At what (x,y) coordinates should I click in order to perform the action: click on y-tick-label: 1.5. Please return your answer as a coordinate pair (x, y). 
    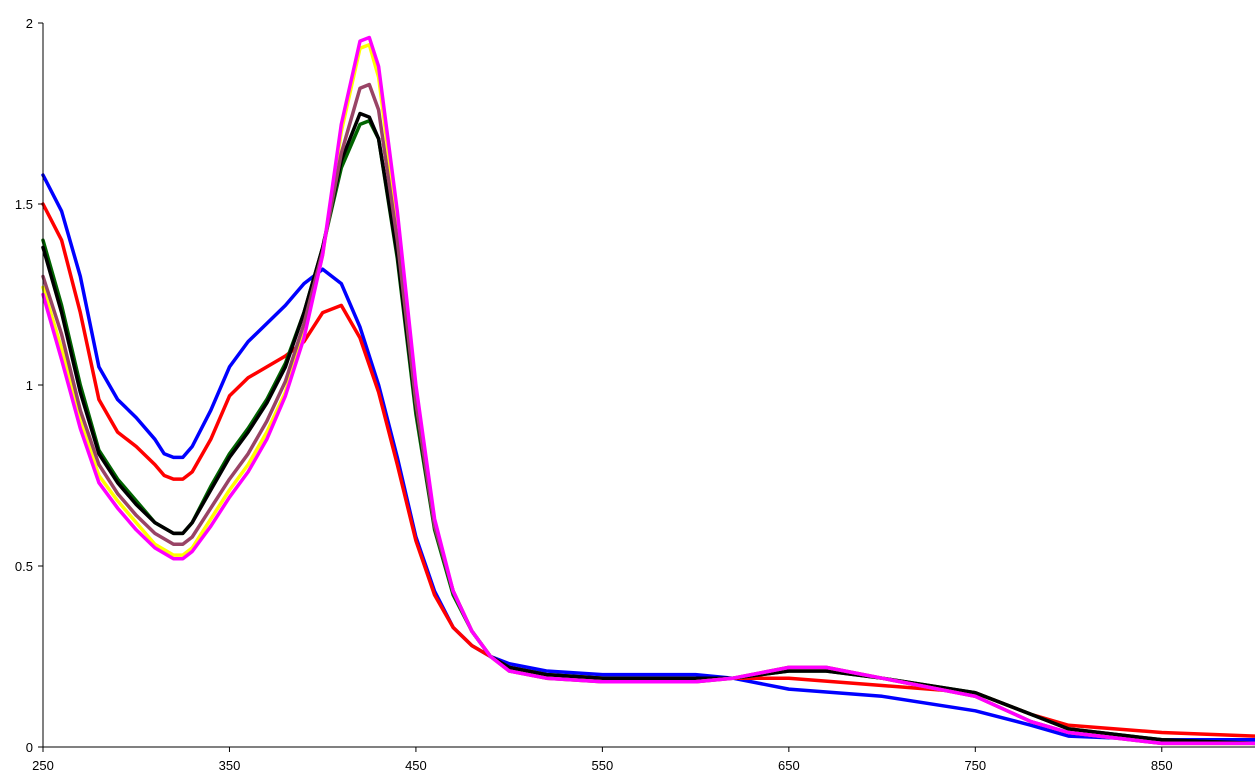
    Looking at the image, I should click on (24, 204).